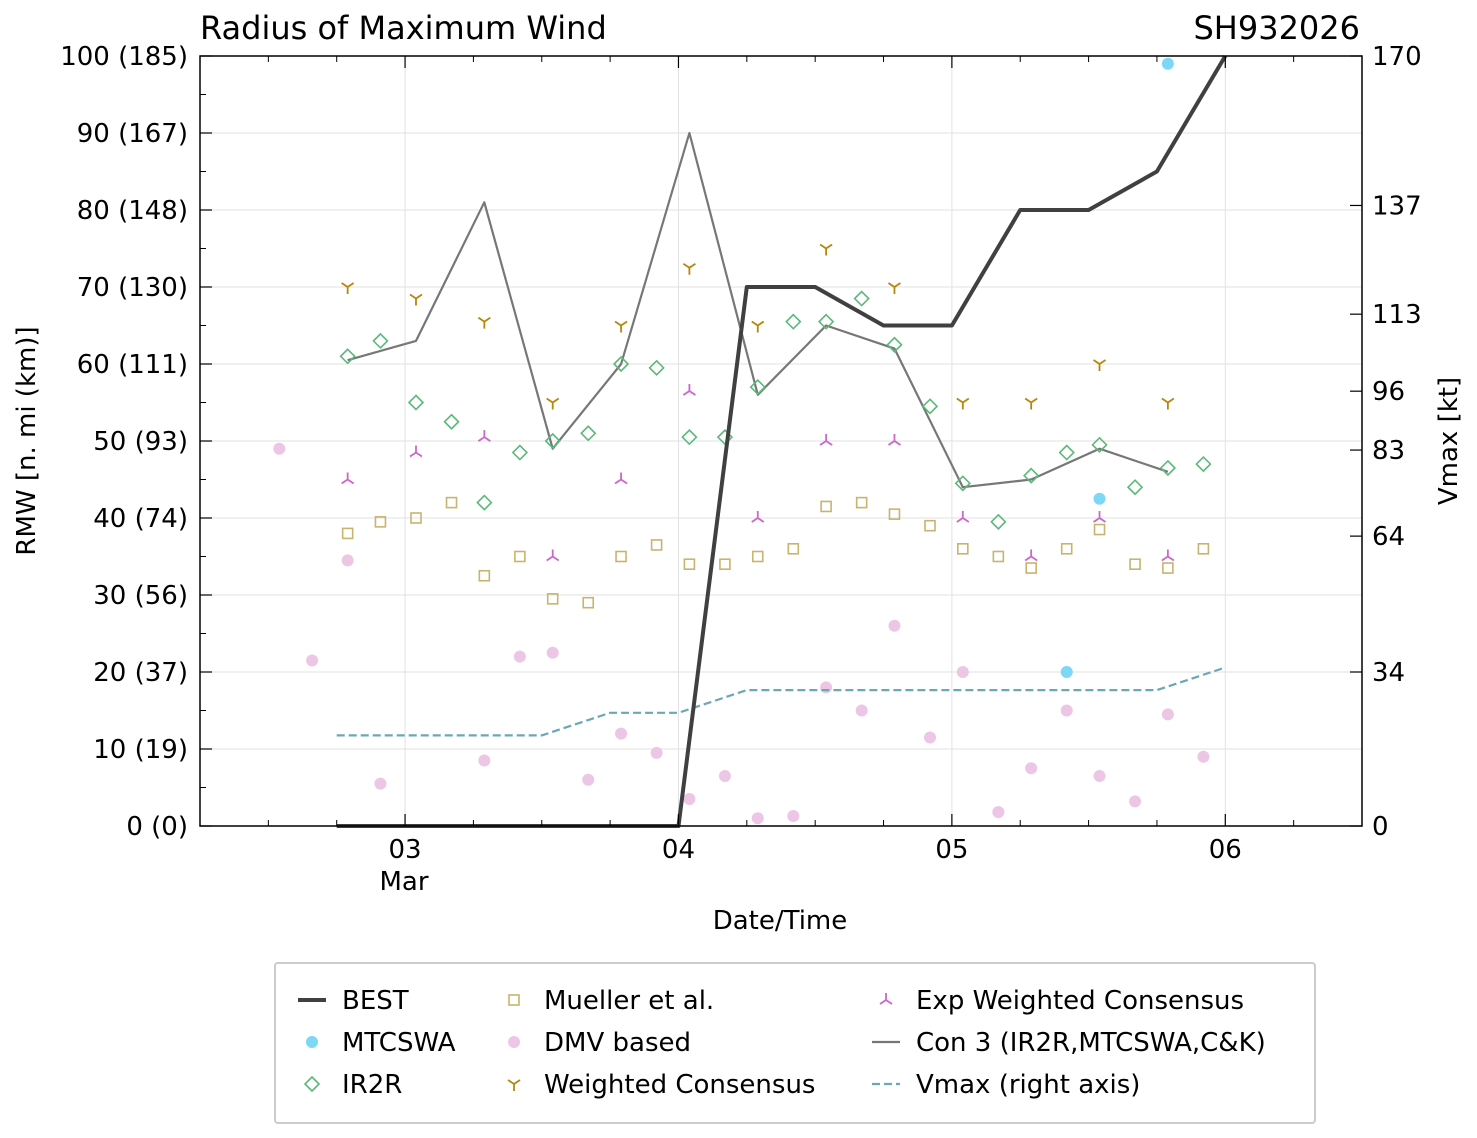 This screenshot has width=1477, height=1138. Describe the element at coordinates (1397, 57) in the screenshot. I see `y2-tick-label: 170` at that location.